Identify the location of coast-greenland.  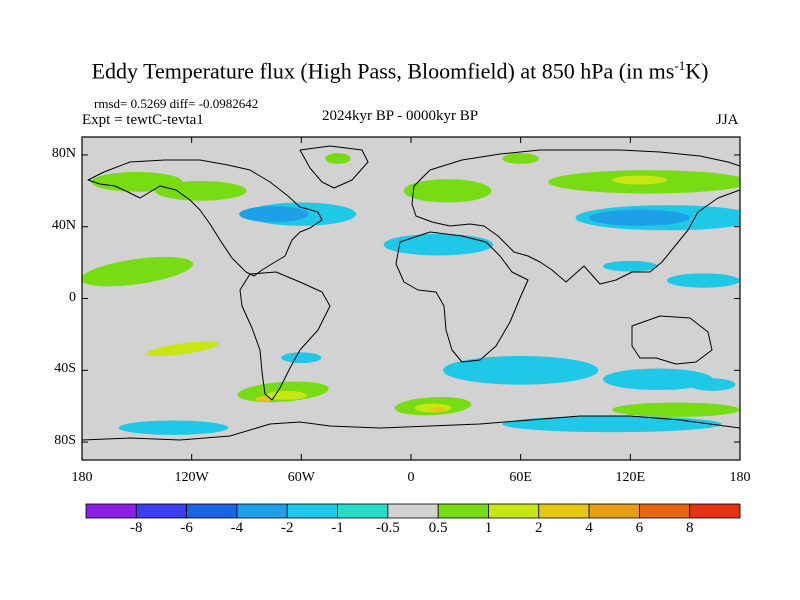
(334, 167).